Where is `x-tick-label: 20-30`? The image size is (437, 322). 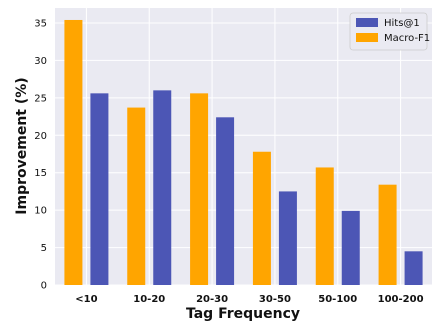 x-tick-label: 20-30 is located at coordinates (212, 299).